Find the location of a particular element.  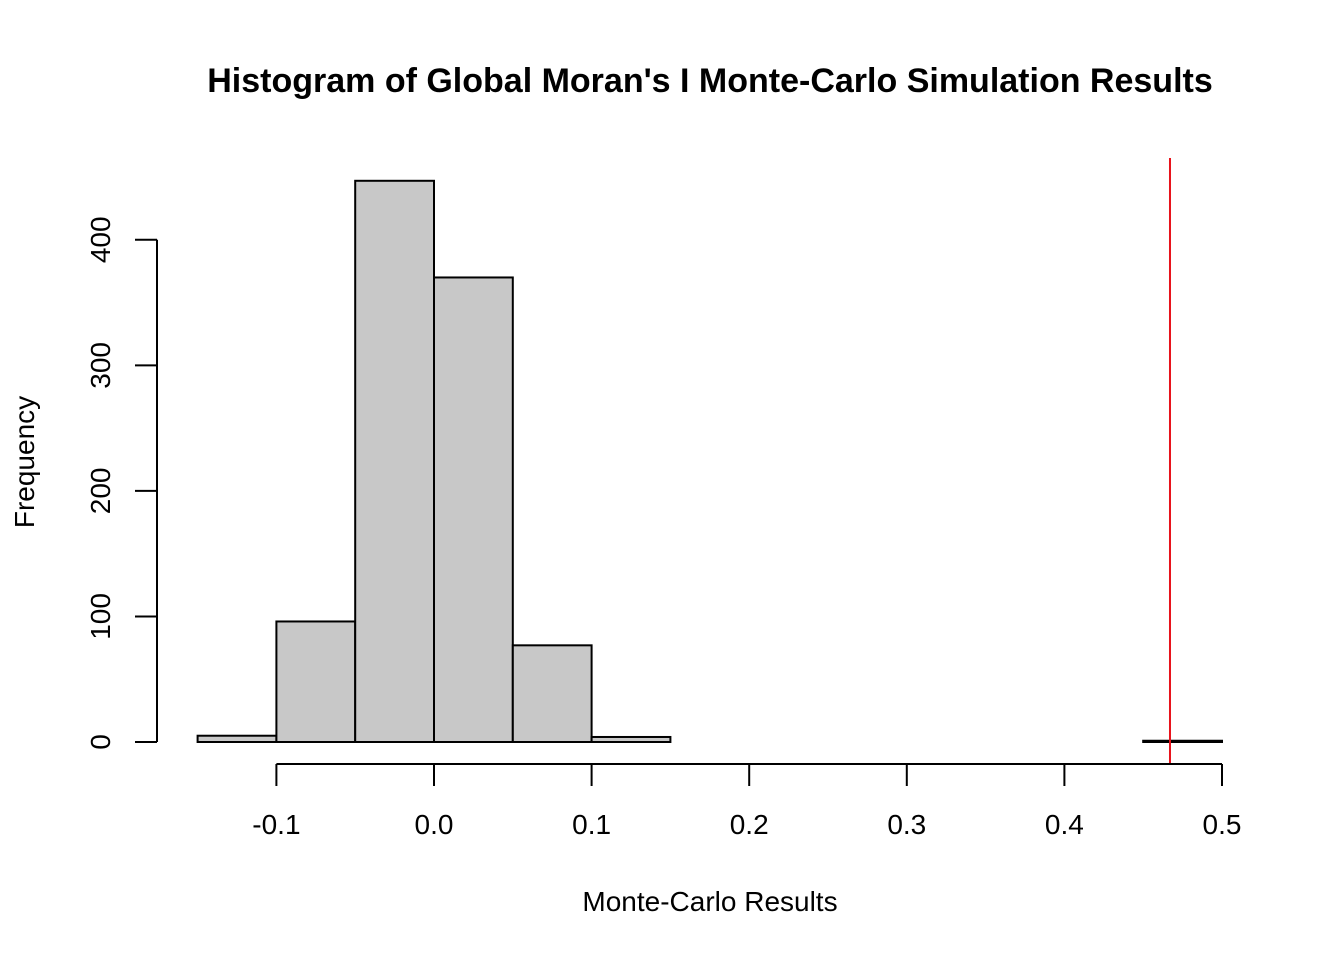

x-tick-label: 0.5 is located at coordinates (1222, 824).